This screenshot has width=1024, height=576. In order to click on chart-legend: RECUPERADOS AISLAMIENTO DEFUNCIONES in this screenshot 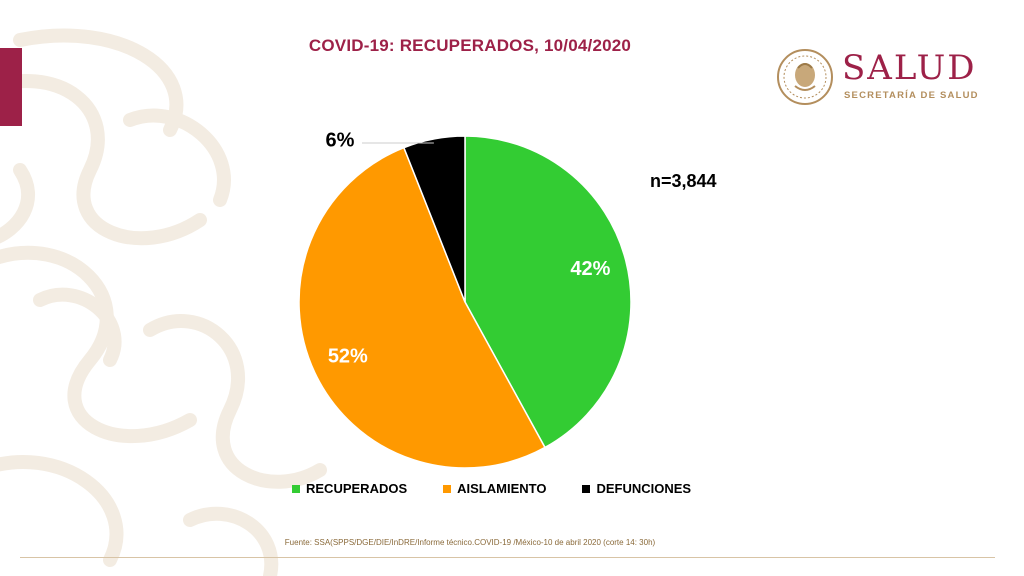, I will do `click(491, 488)`.